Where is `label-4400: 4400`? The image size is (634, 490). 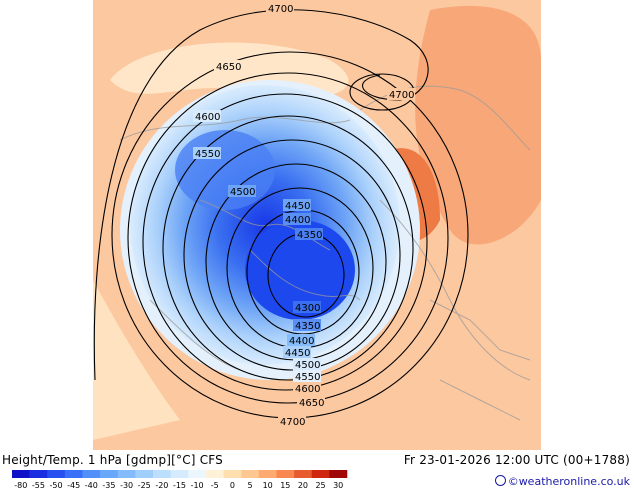 label-4400: 4400 is located at coordinates (297, 220).